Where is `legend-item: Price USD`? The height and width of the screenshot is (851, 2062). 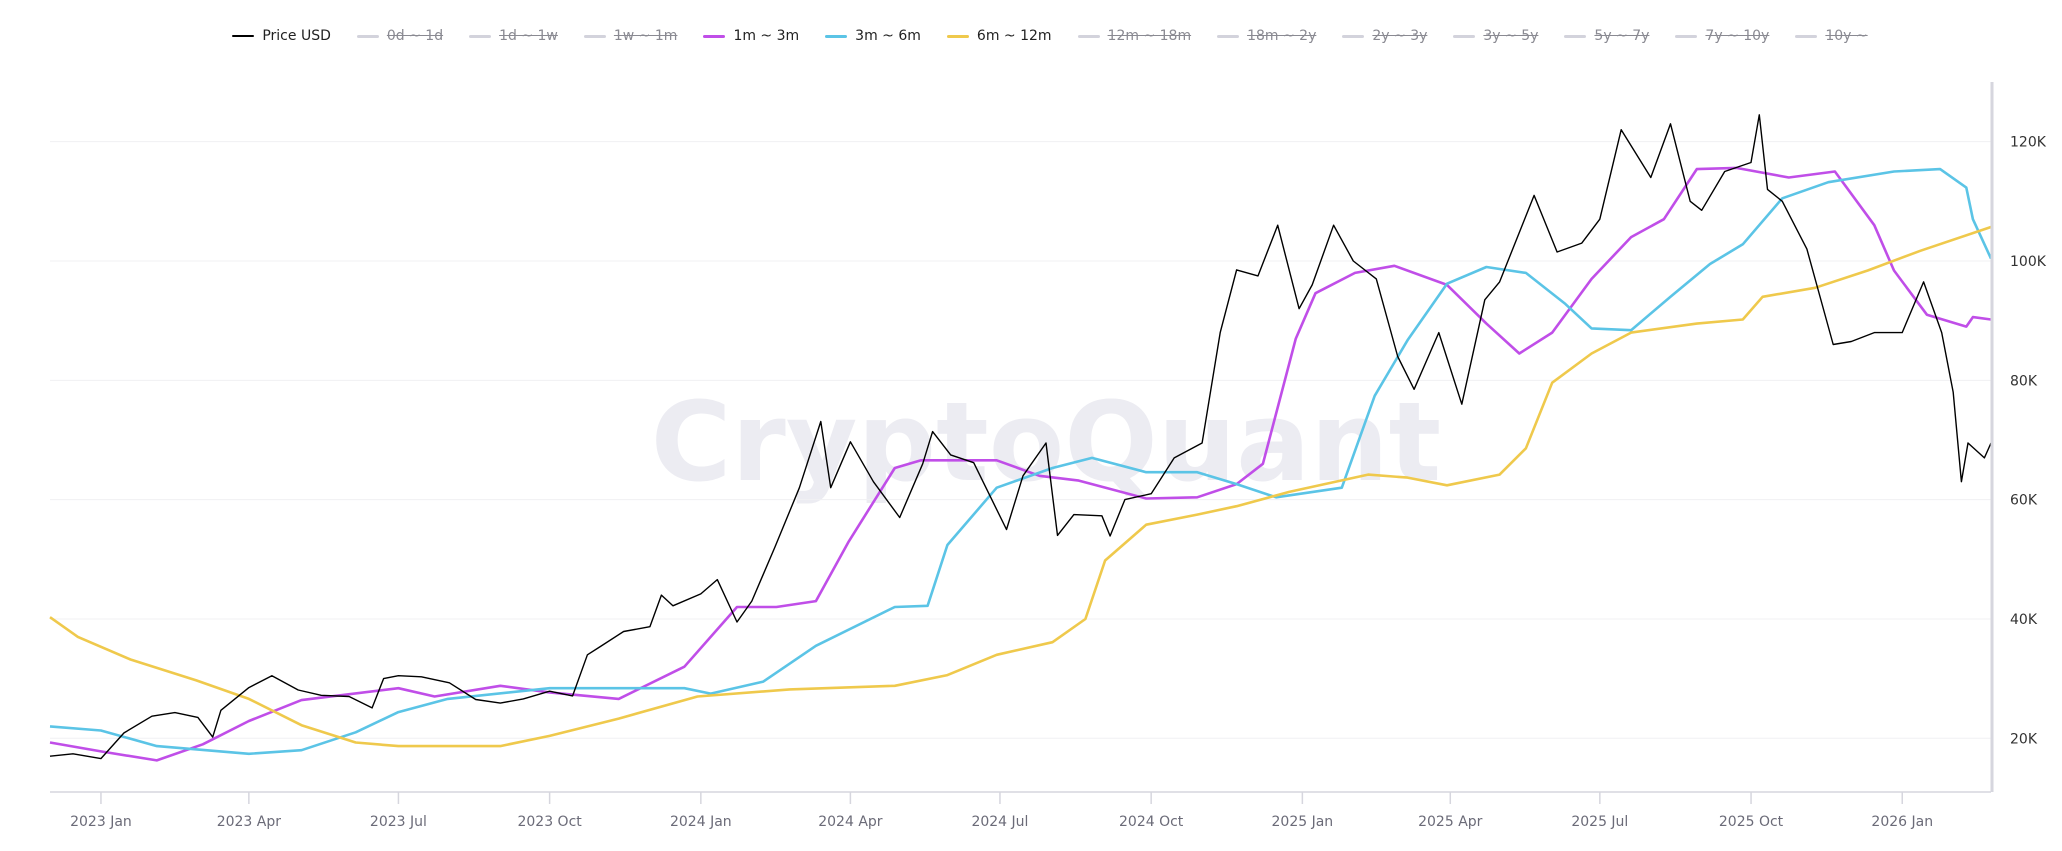
legend-item: Price USD is located at coordinates (281, 36).